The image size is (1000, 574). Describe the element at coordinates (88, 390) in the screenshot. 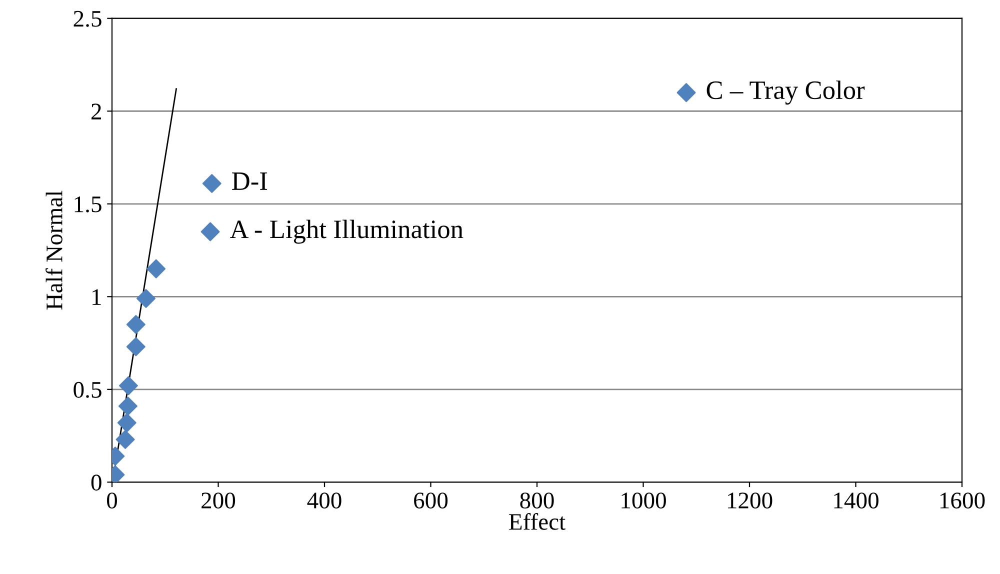

I see `y-tick-label: 0.5` at that location.